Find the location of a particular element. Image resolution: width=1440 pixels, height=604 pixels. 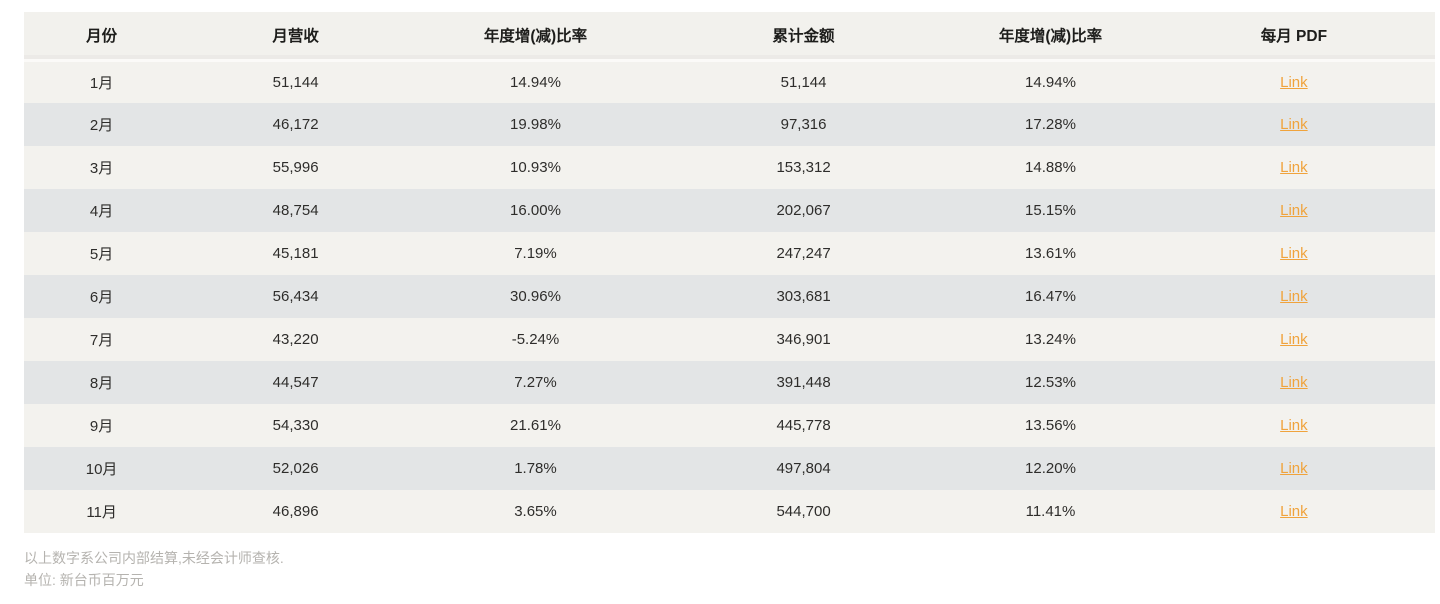

cell-revenue: 55,996 is located at coordinates (296, 167).